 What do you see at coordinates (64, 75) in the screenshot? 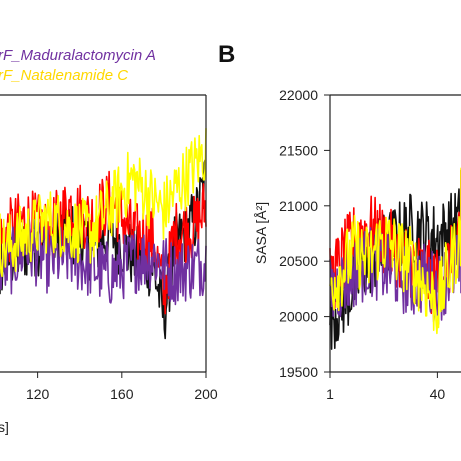
I see `legend-entry-natalenamide-c: rF_Natalenamide C` at bounding box center [64, 75].